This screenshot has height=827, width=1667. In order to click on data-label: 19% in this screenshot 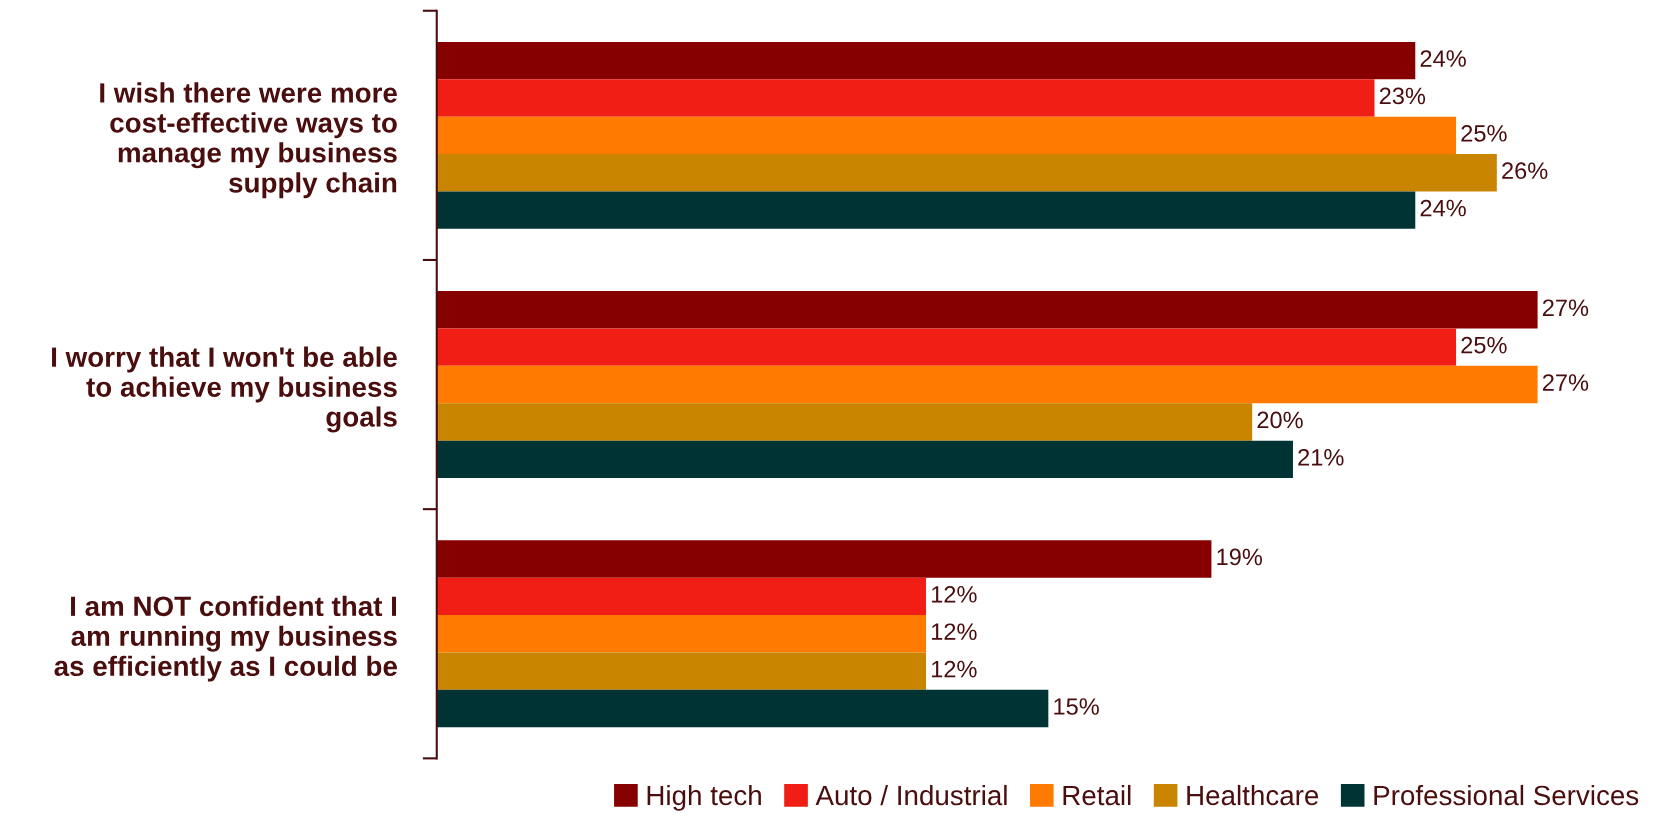, I will do `click(1240, 557)`.